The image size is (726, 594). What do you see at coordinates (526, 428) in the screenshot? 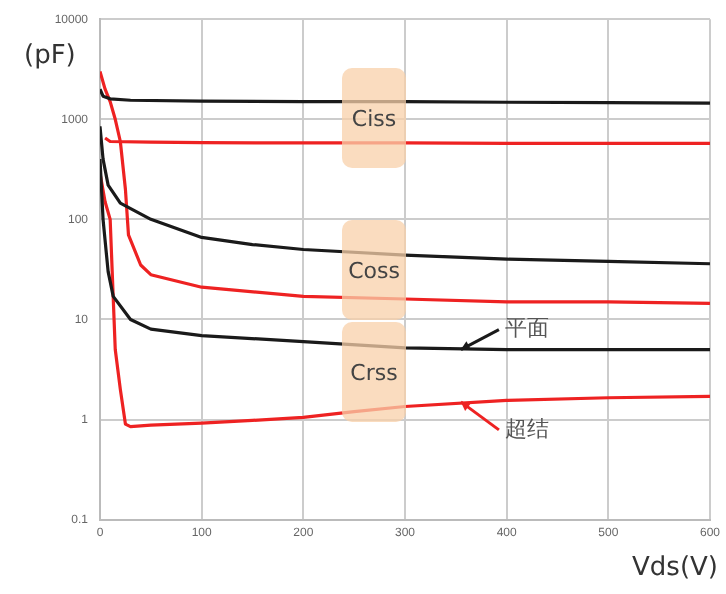
I see `annotation: 超结` at bounding box center [526, 428].